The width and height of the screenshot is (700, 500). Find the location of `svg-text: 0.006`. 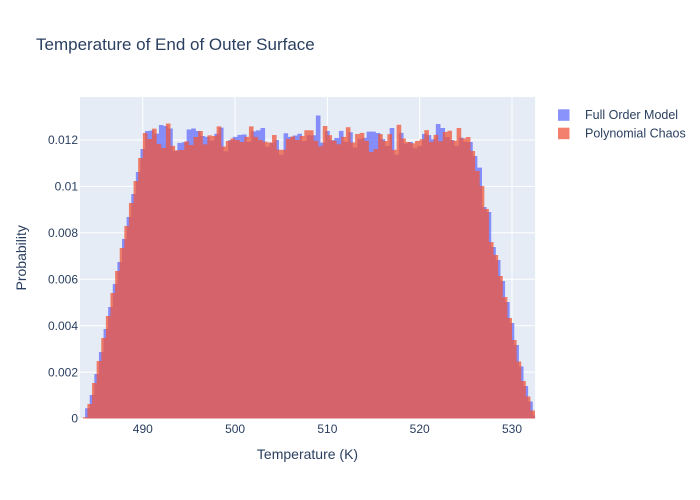

svg-text: 0.006 is located at coordinates (63, 279).